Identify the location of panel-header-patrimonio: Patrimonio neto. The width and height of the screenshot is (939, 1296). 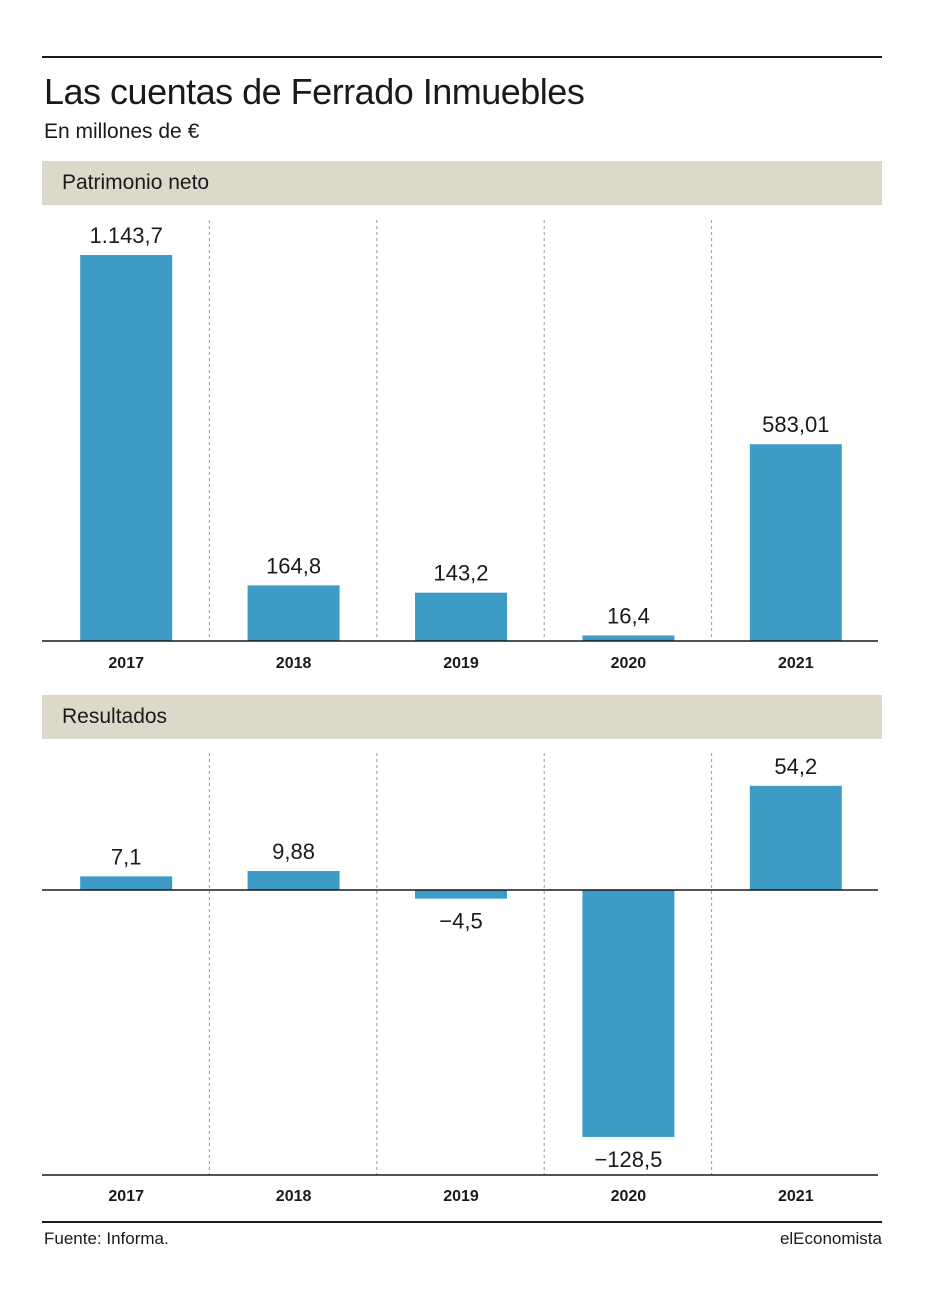
(462, 183).